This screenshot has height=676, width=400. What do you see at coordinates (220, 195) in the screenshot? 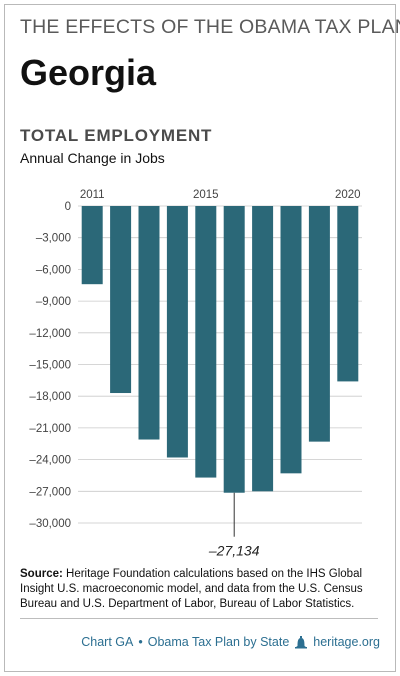
I see `x-axis-labels: 2011 2015 2020` at bounding box center [220, 195].